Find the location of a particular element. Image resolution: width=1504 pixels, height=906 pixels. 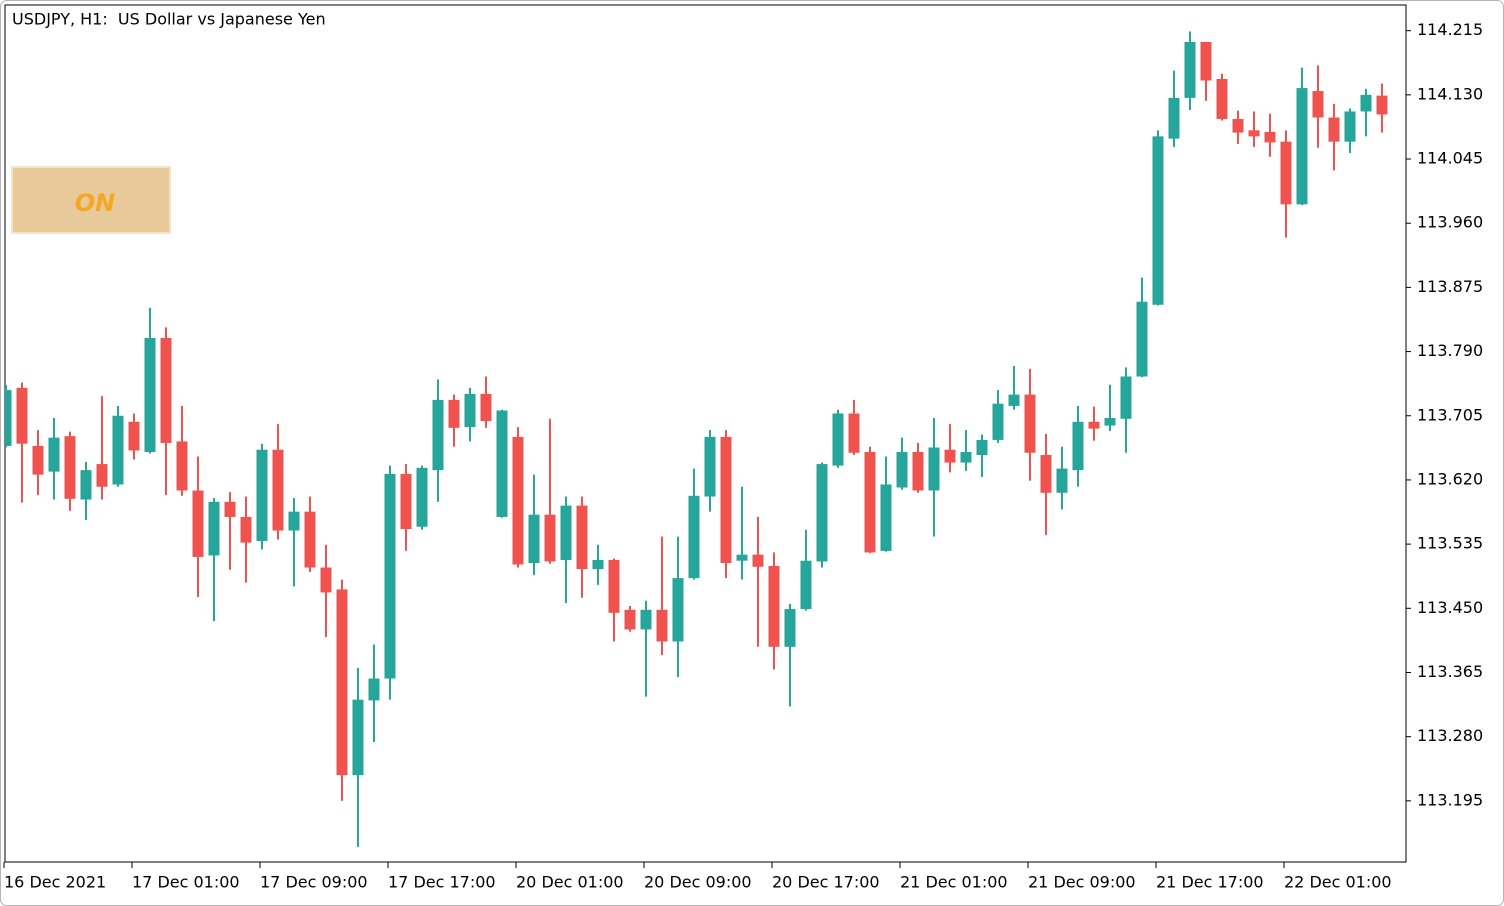

x-tick-label: 20 Dec 17:00 is located at coordinates (826, 882).